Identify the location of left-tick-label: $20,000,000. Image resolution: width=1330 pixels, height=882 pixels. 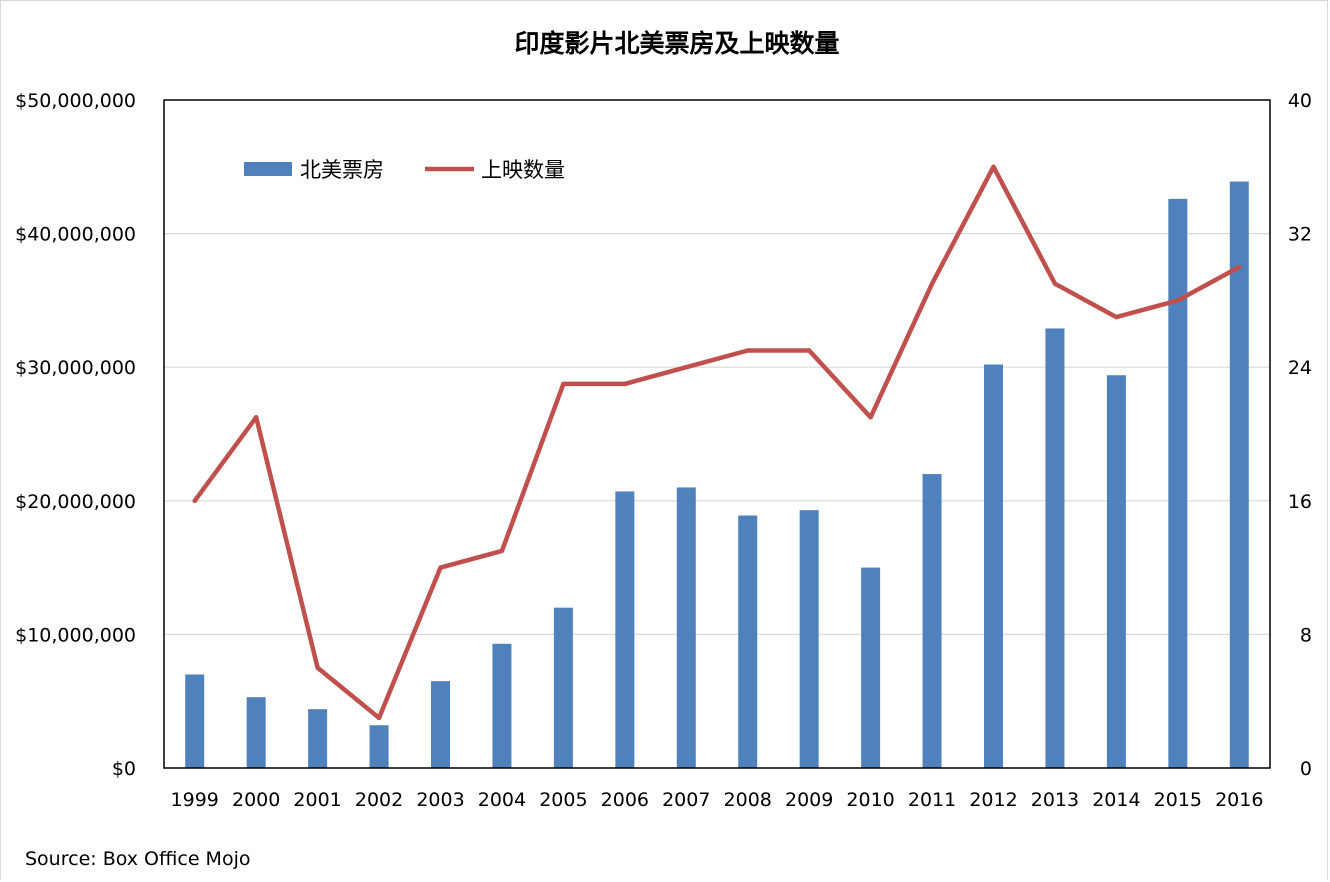
(75, 502).